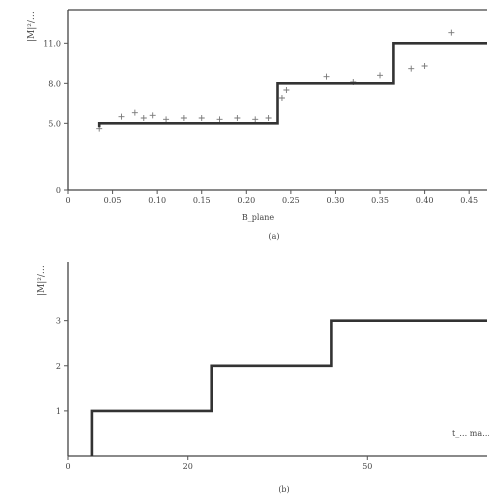  Describe the element at coordinates (62, 366) in the screenshot. I see `bottom-y-ticks: 1 2 3` at that location.